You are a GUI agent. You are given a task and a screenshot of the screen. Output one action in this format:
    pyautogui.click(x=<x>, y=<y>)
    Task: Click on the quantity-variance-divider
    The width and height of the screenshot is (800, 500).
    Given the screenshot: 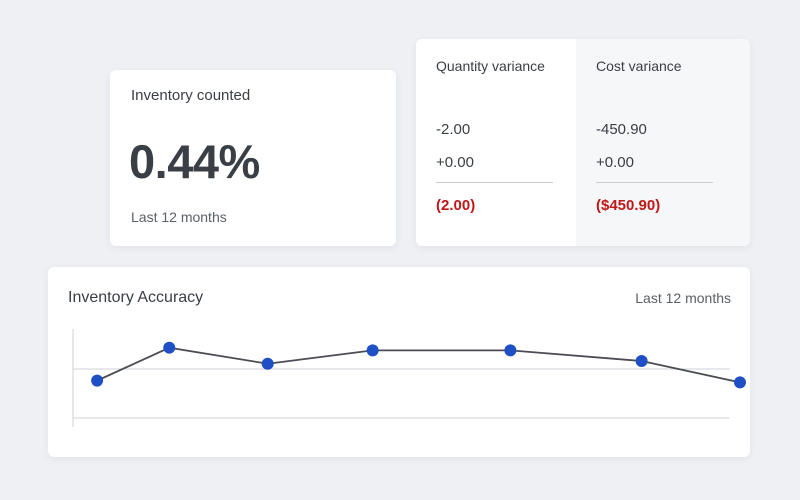 What is the action you would take?
    pyautogui.click(x=494, y=182)
    